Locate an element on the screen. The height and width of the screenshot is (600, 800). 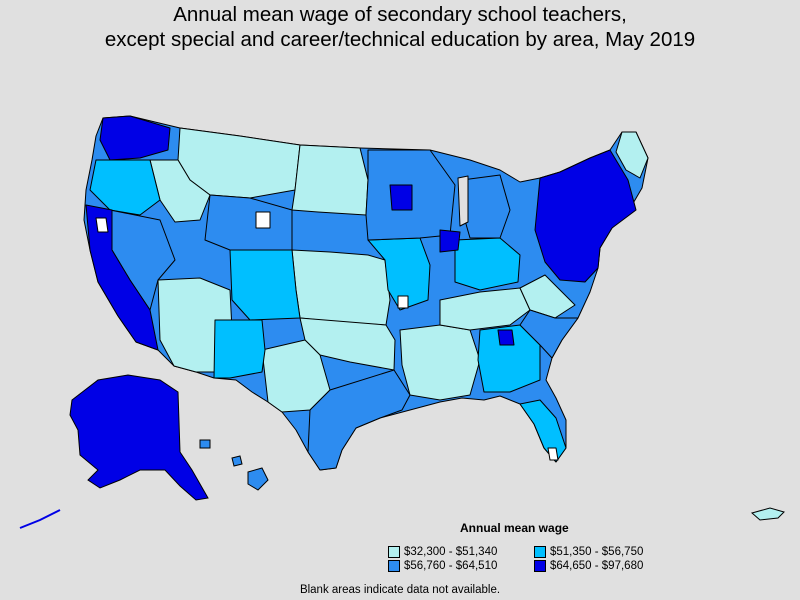
footnote: Blank areas indicate data not available. is located at coordinates (400, 590).